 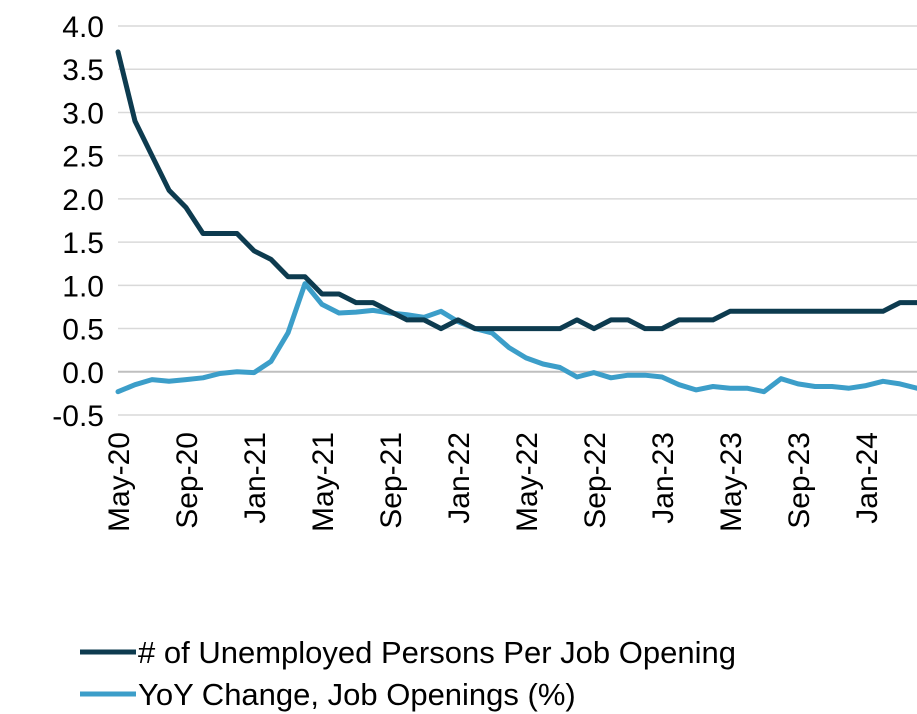 What do you see at coordinates (527, 482) in the screenshot?
I see `x-tick-label: May-22` at bounding box center [527, 482].